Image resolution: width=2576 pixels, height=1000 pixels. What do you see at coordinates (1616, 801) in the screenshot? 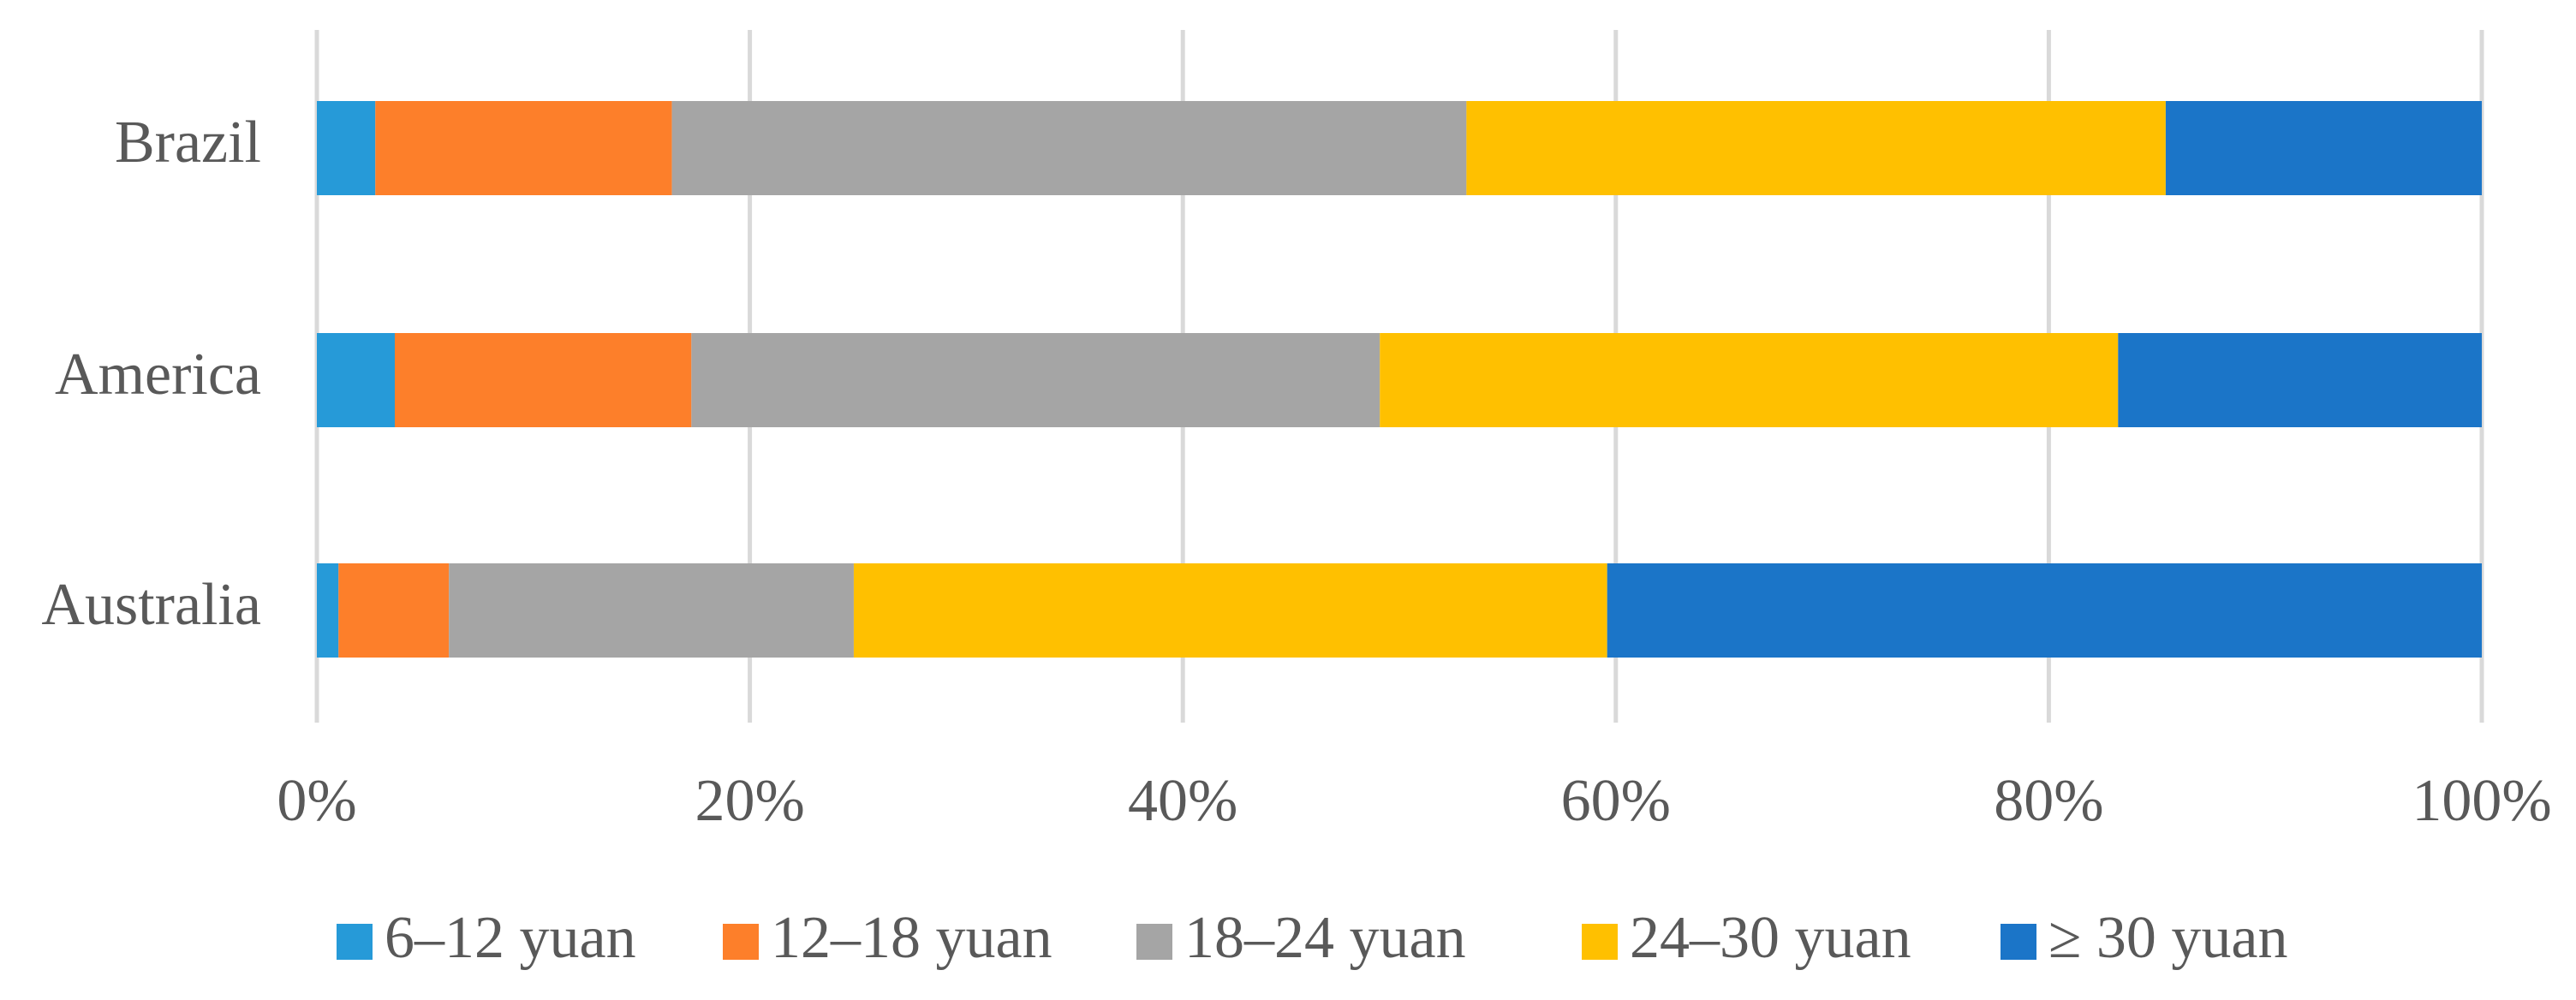
I see `x-tick-label: 60%` at bounding box center [1616, 801].